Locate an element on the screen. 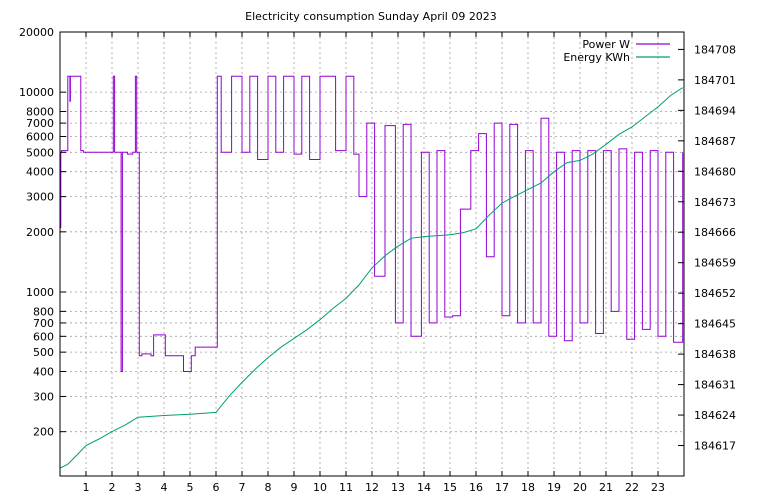 Image resolution: width=768 pixels, height=500 pixels. y-tick-label: 500 is located at coordinates (43, 352).